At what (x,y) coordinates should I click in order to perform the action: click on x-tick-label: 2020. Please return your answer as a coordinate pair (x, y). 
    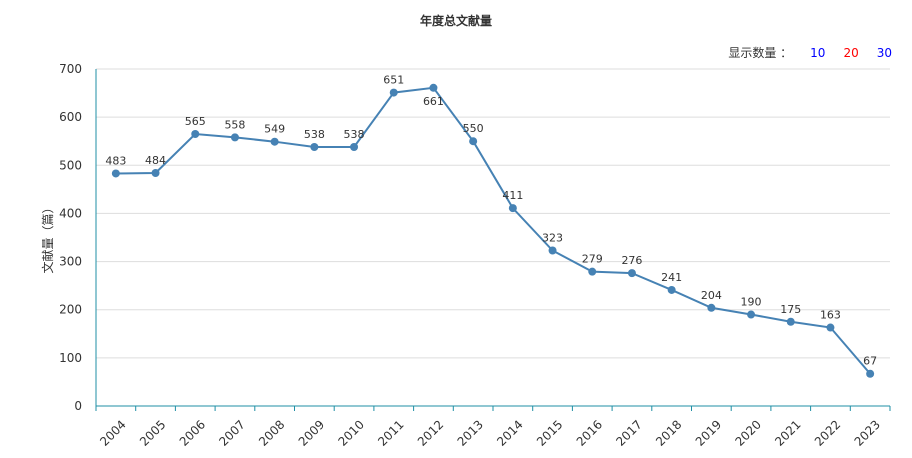
    Looking at the image, I should click on (747, 432).